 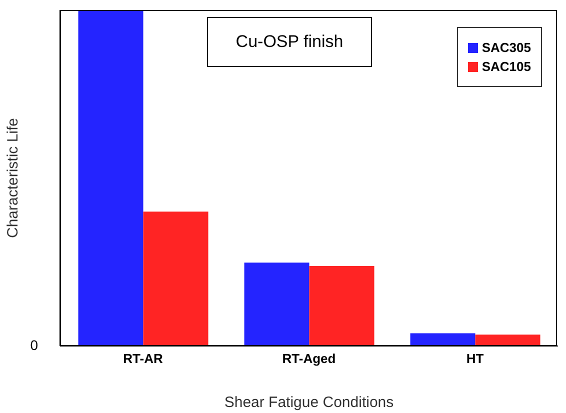 What do you see at coordinates (143, 358) in the screenshot?
I see `x-tick-label: RT-AR` at bounding box center [143, 358].